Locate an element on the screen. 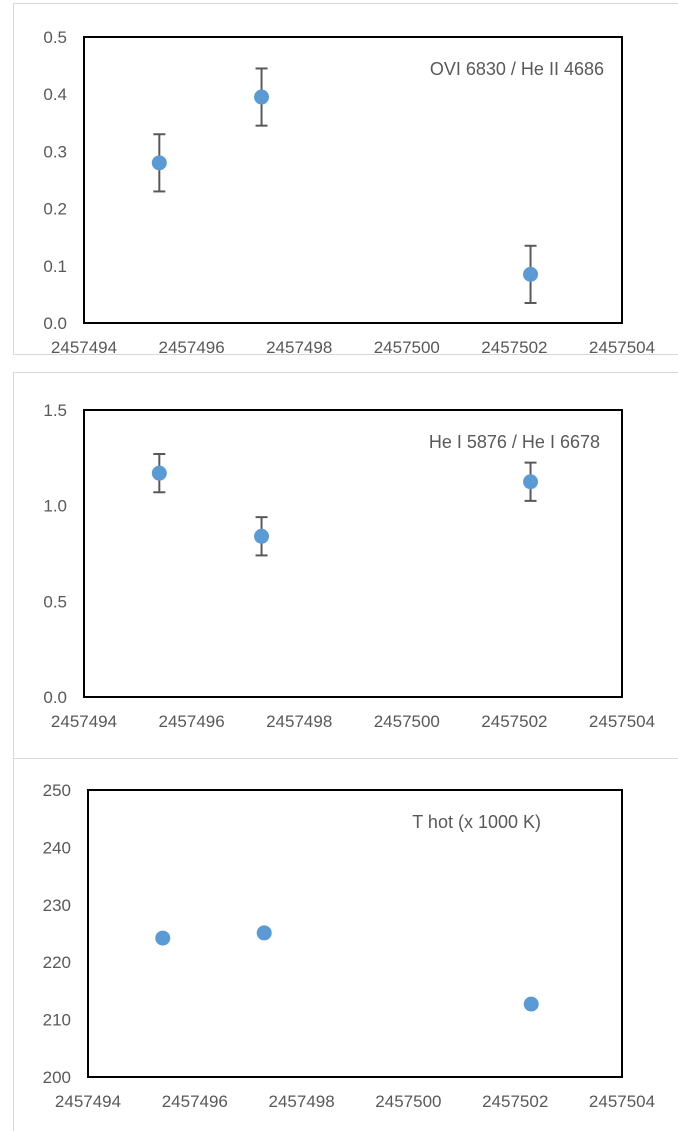  y-tick-label: 210 is located at coordinates (57, 1020).